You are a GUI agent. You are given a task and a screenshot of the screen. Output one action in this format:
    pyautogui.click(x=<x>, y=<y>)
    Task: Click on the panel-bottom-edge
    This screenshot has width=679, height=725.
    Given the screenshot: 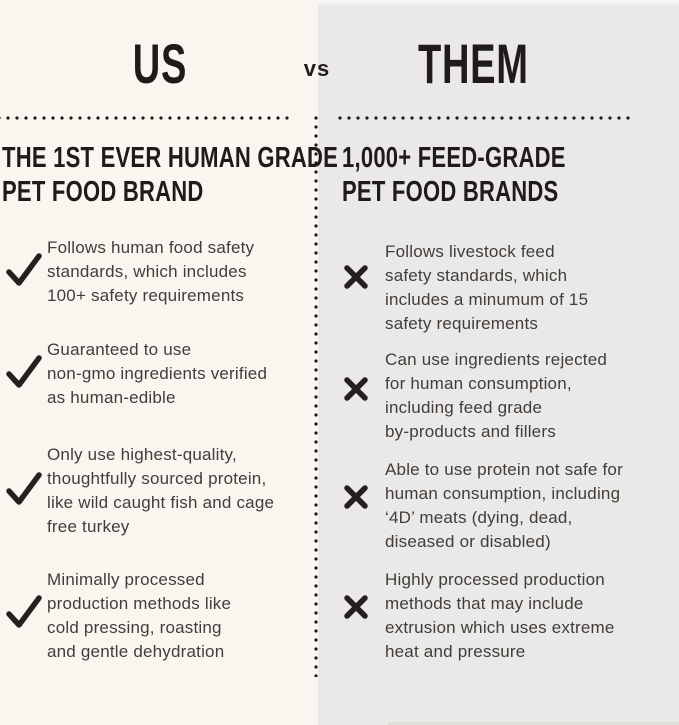 What is the action you would take?
    pyautogui.click(x=533, y=723)
    